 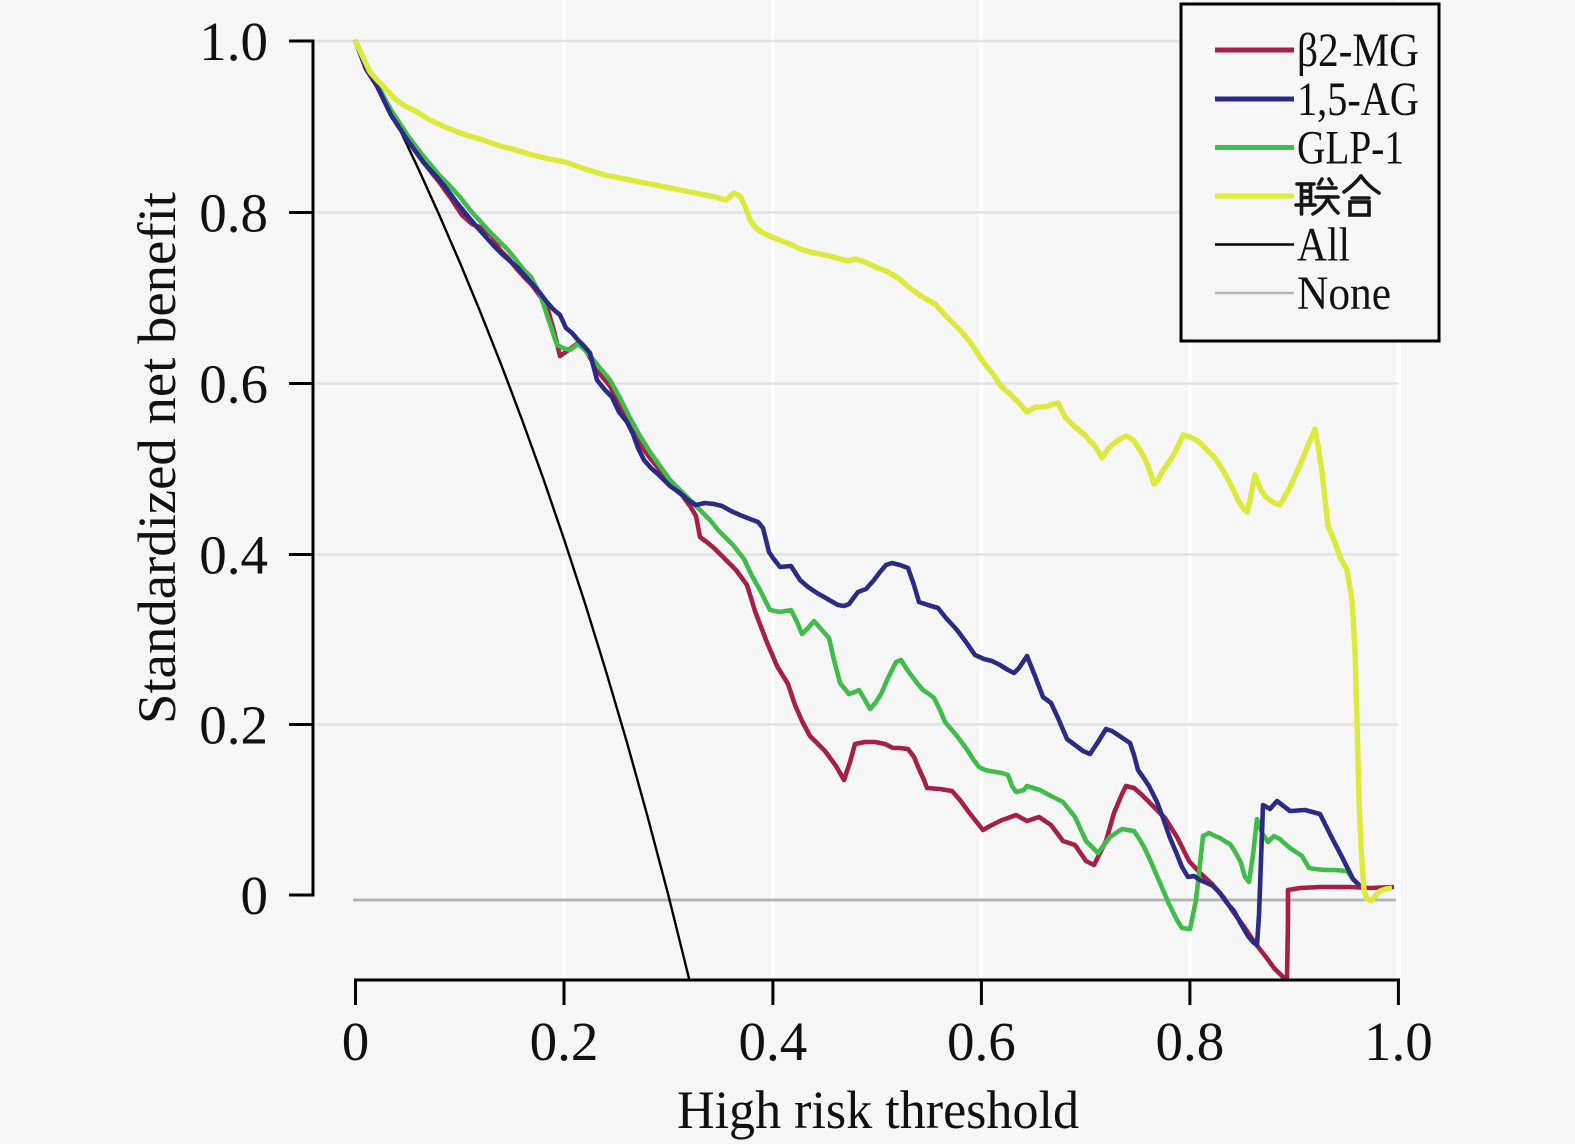 I want to click on svg-text: 1,5-AG, so click(x=1358, y=99).